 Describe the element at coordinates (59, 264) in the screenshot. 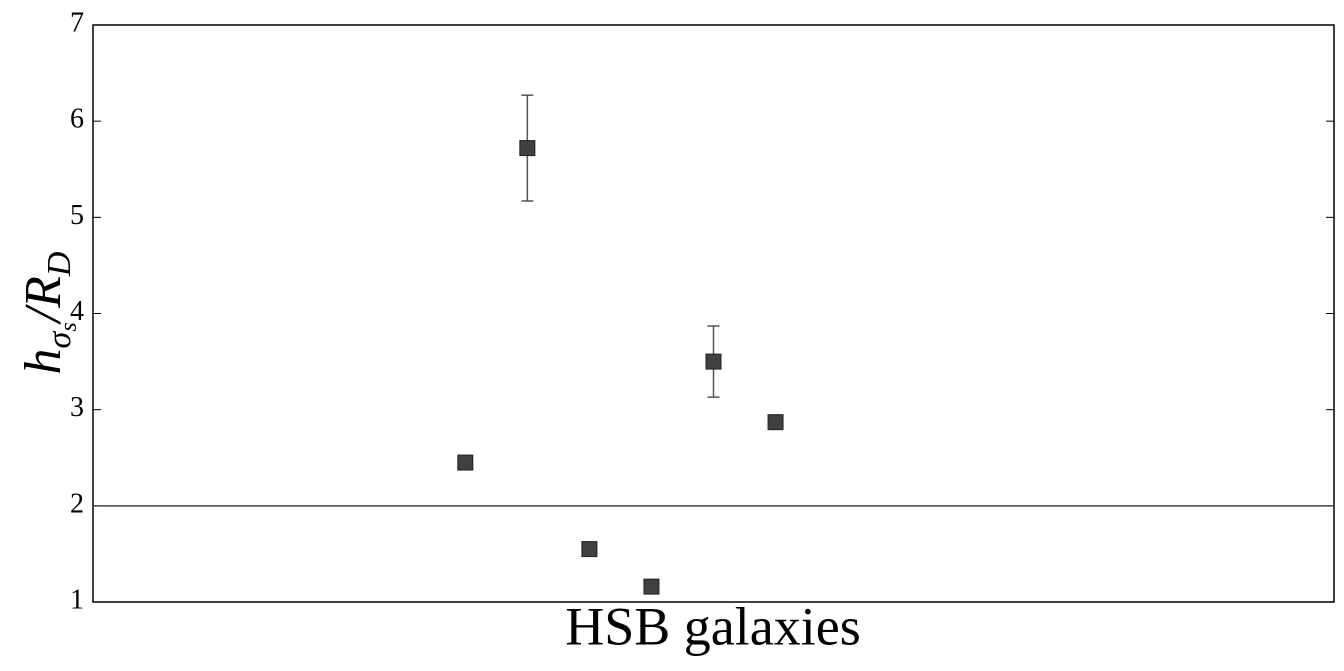

I see `y-label-part: D` at that location.